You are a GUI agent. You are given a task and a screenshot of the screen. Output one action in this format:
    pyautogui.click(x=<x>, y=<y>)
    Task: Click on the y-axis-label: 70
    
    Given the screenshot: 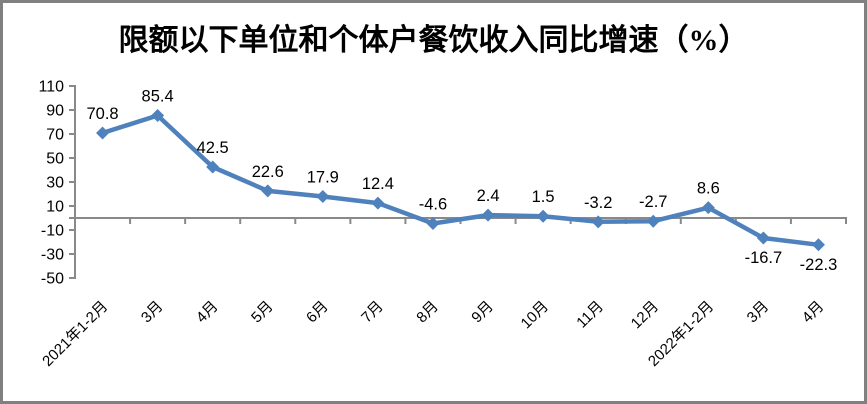 What is the action you would take?
    pyautogui.click(x=55, y=135)
    